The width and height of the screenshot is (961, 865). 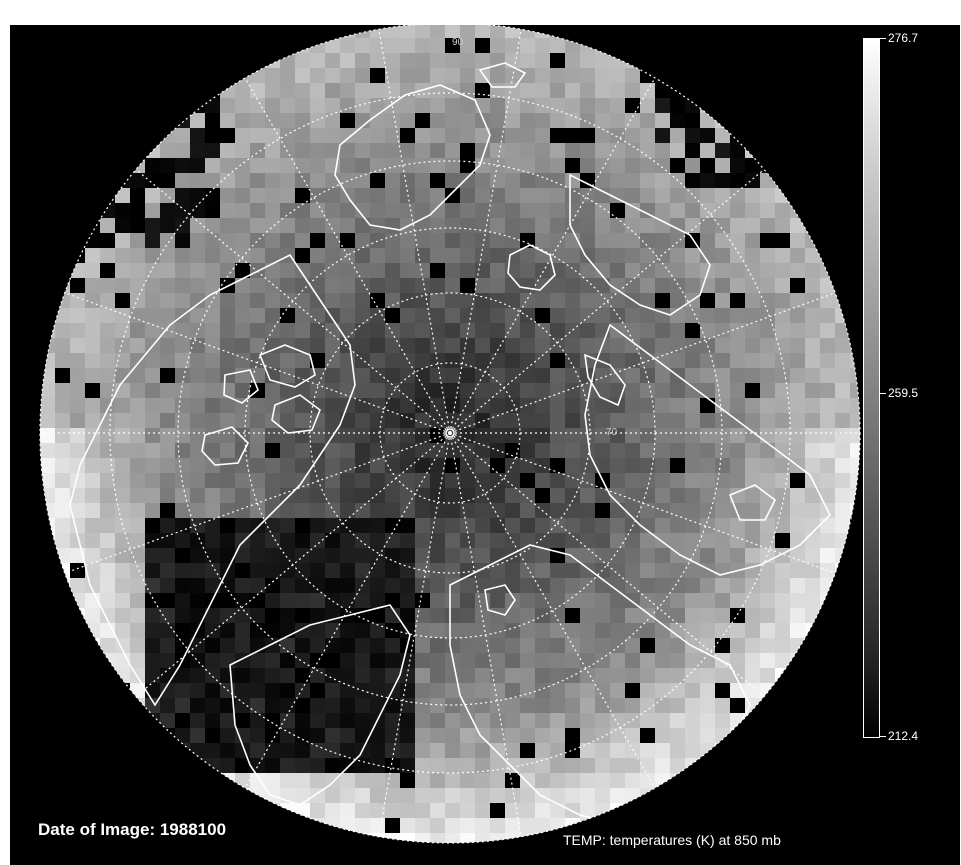 What do you see at coordinates (132, 829) in the screenshot?
I see `date-of-image-label: Date of Image: 1988100` at bounding box center [132, 829].